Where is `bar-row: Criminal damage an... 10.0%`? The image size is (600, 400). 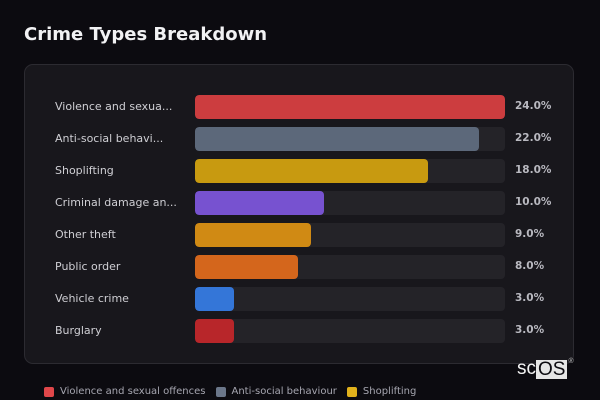
bar-row: Criminal damage an... 10.0% is located at coordinates (299, 203).